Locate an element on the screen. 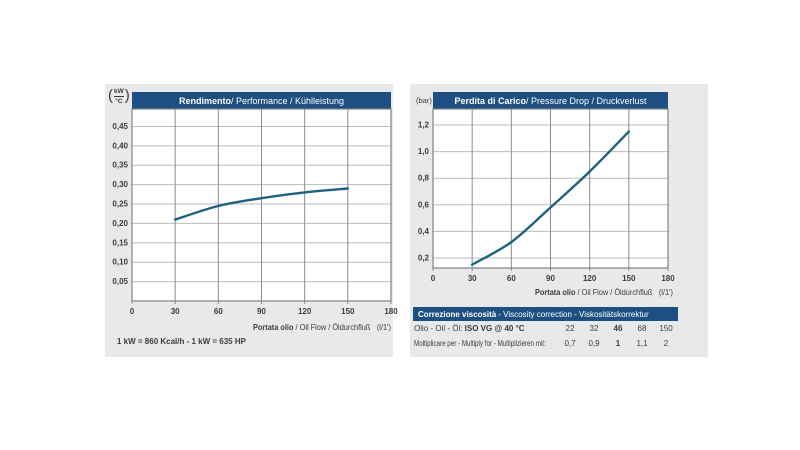 This screenshot has width=800, height=450. oil-grade-label: Olio - Oil - Öl: ISO VG @ 40 °C is located at coordinates (469, 328).